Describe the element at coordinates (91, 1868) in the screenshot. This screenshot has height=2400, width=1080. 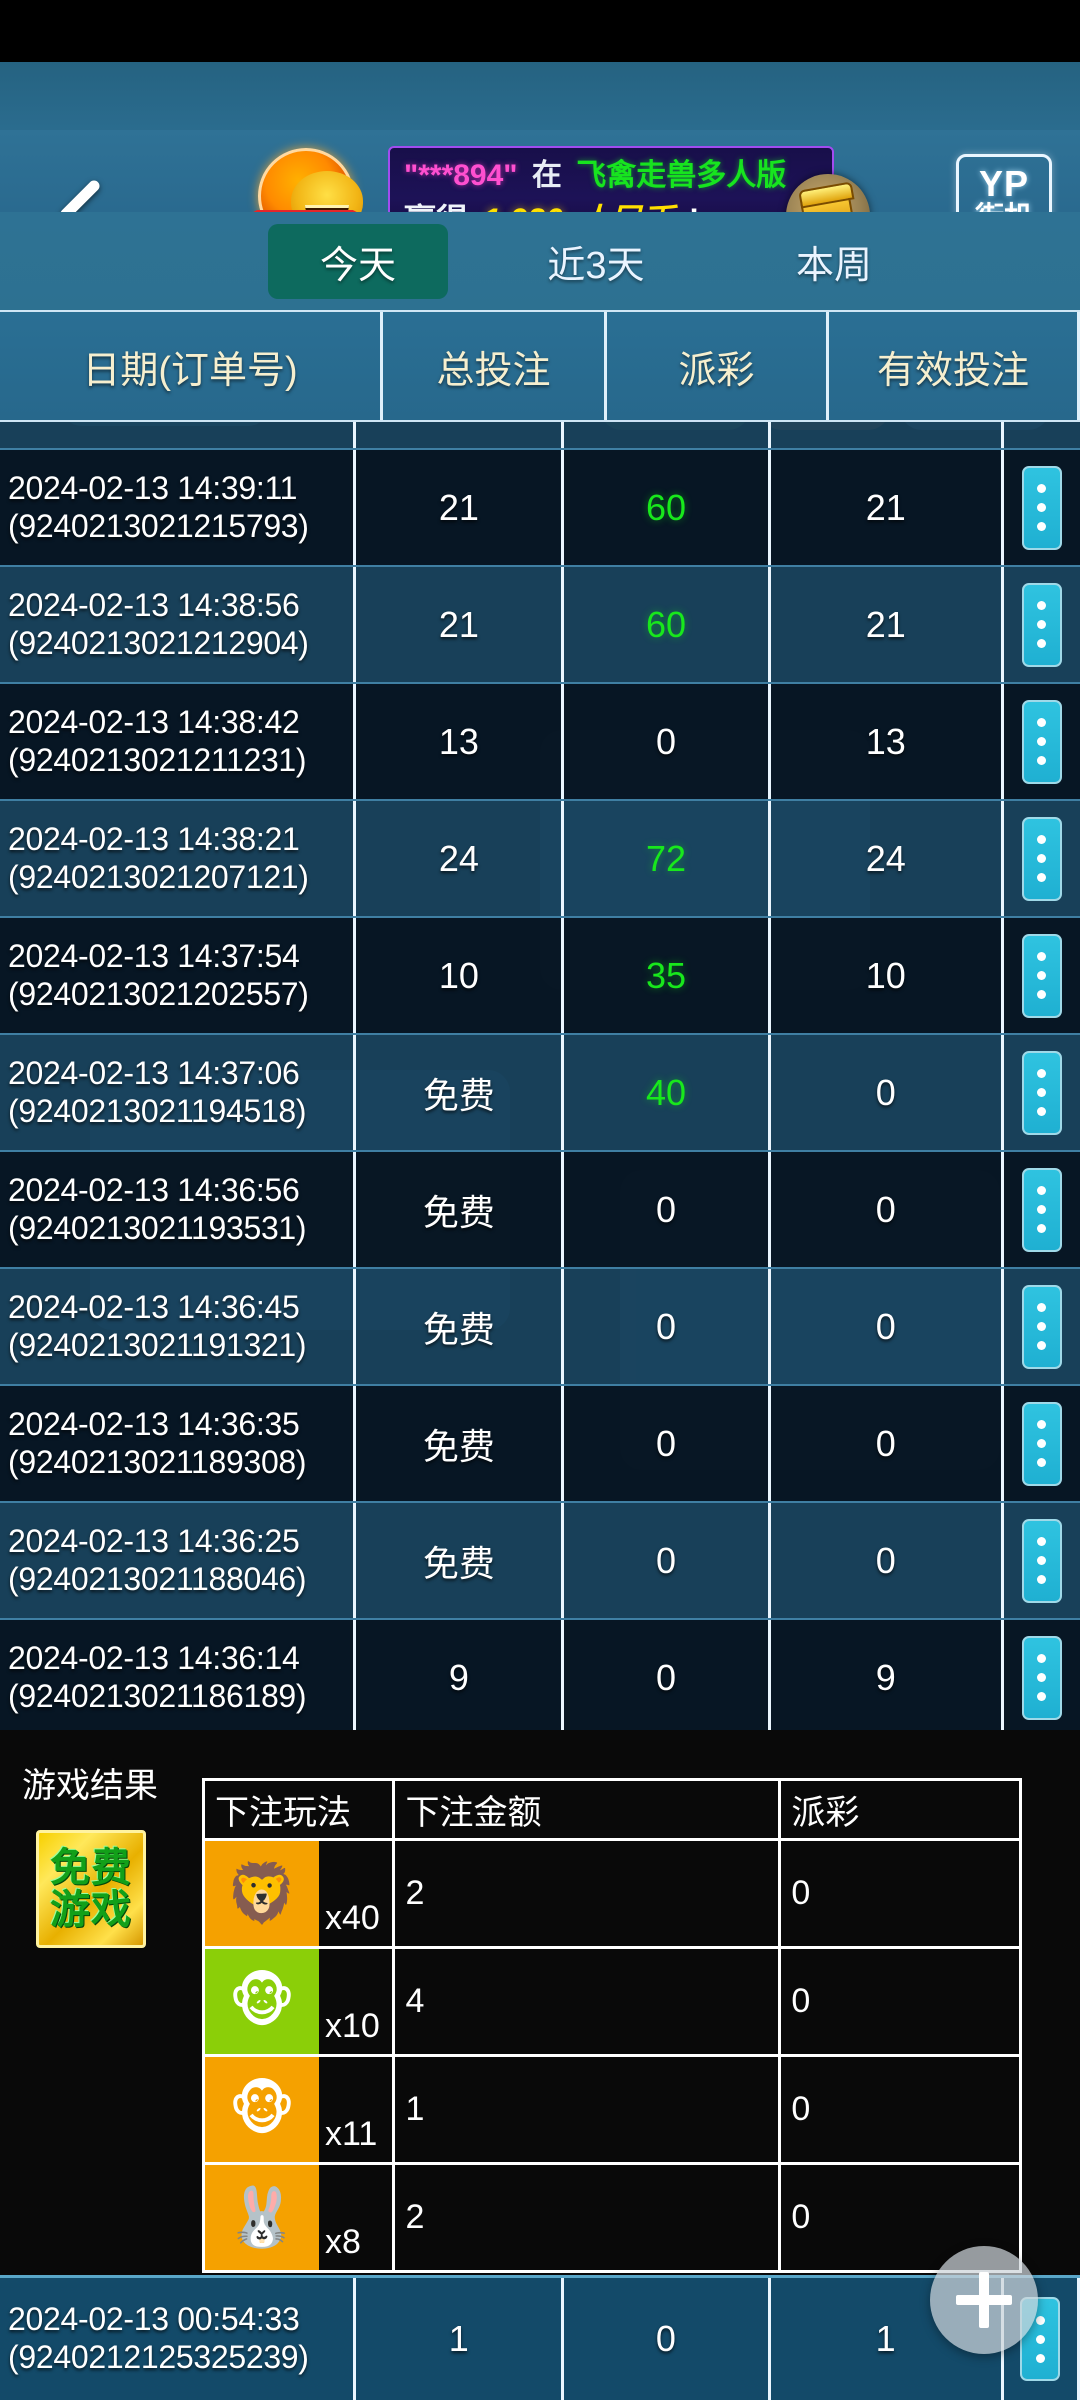
I see `free-game-badge-line1: 免费` at that location.